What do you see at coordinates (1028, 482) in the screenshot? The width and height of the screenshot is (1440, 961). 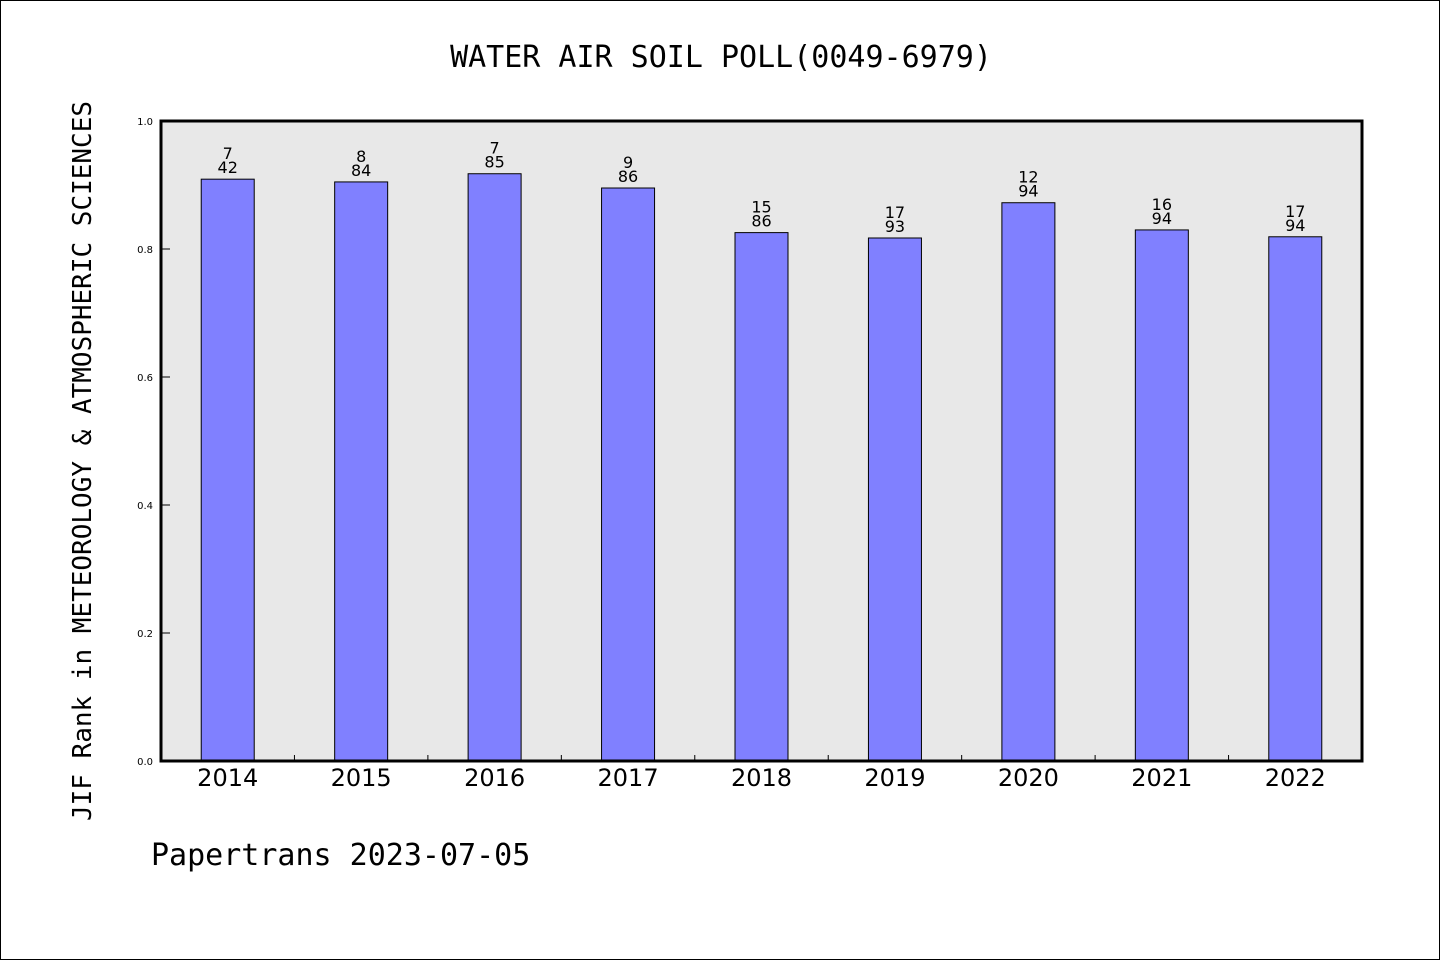 I see `bar-2020` at bounding box center [1028, 482].